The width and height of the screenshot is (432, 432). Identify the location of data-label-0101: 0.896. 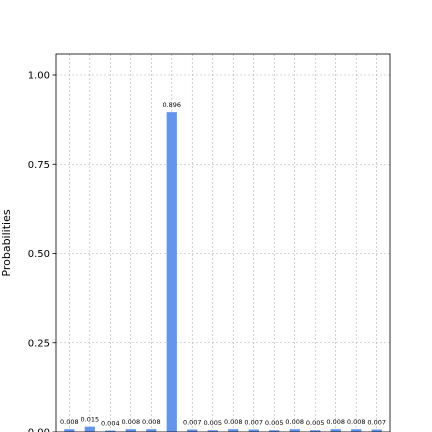
(171, 105).